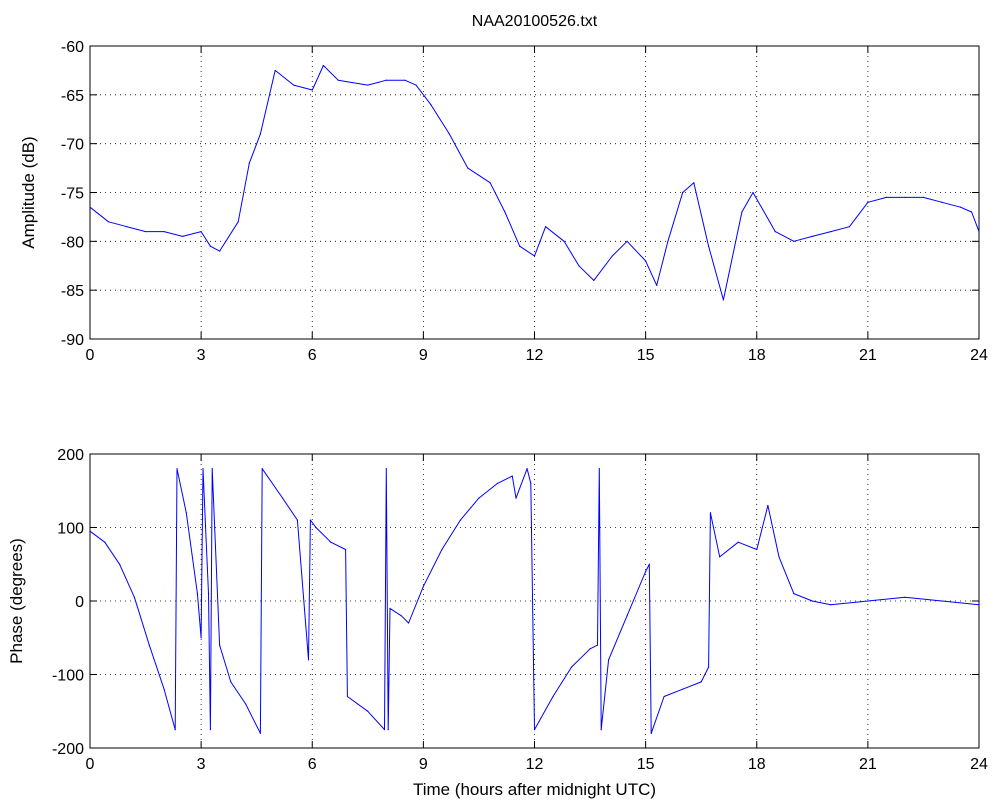  Describe the element at coordinates (70, 455) in the screenshot. I see `phase-y-tick-label: 200` at that location.